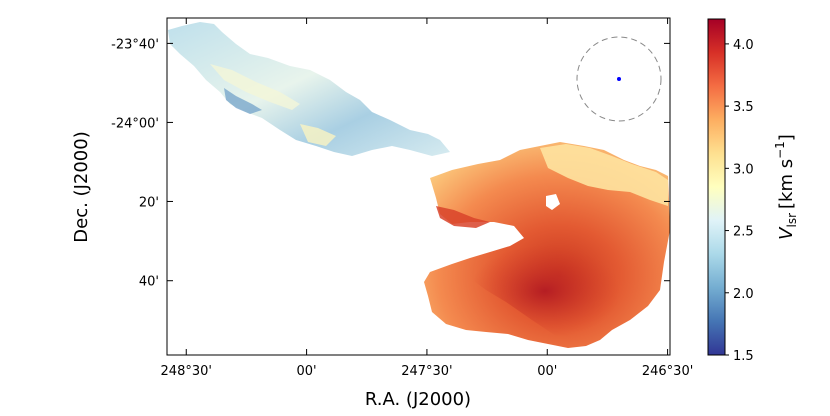  I want to click on x-axis-title: R.A. (J2000), so click(418, 399).